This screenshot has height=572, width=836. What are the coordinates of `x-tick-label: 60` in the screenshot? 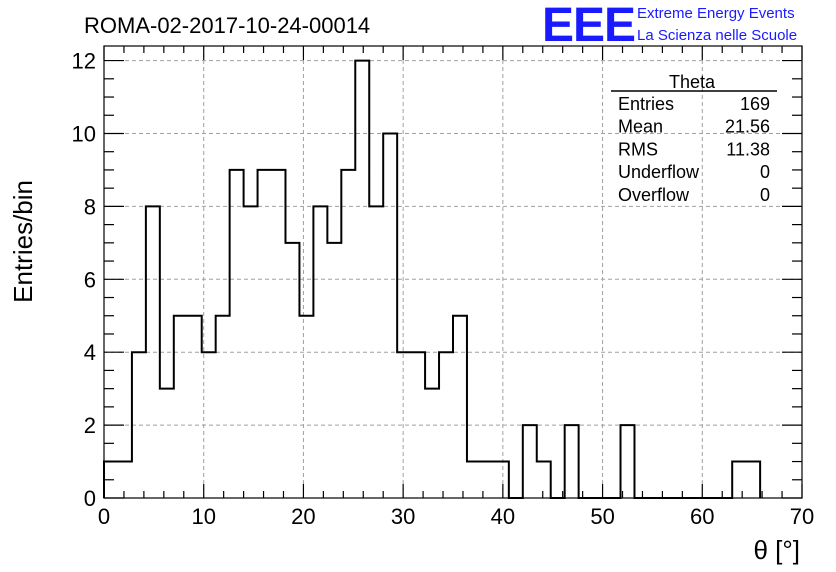 It's located at (702, 516).